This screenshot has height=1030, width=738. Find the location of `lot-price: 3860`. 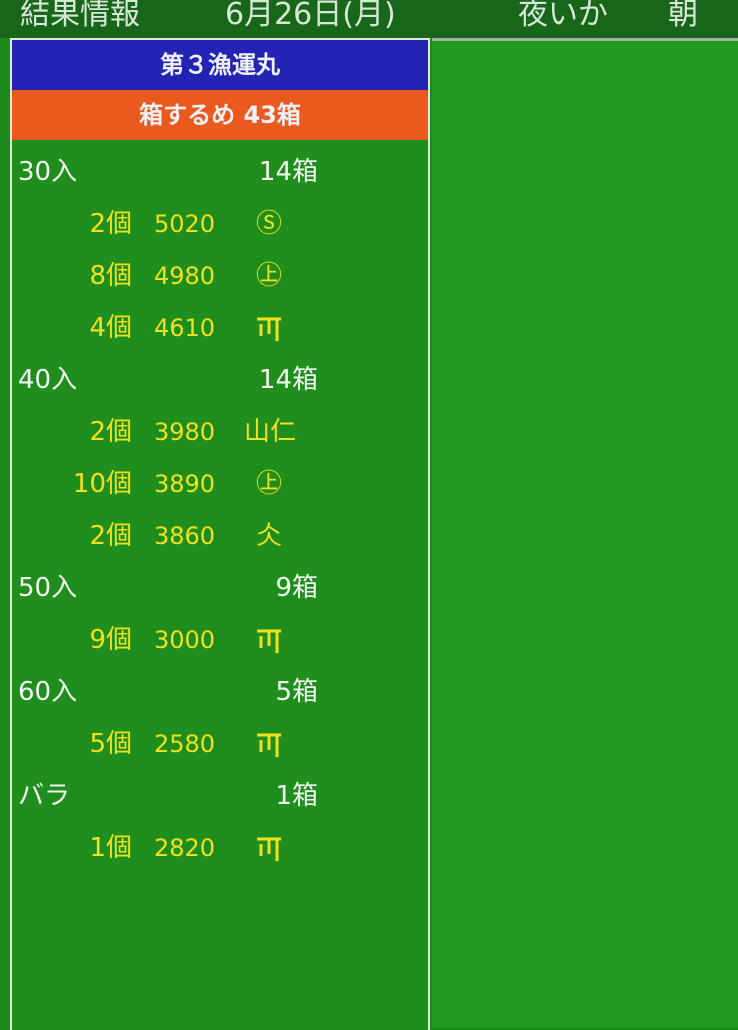

lot-price: 3860 is located at coordinates (185, 536).